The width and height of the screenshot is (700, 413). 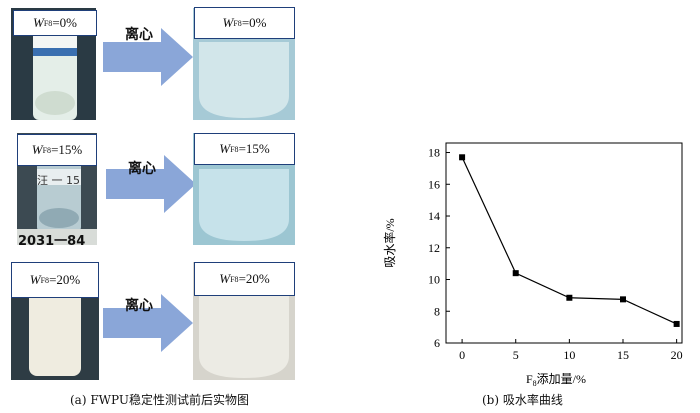 I want to click on label-after-2: W F8 =20%, so click(x=244, y=279).